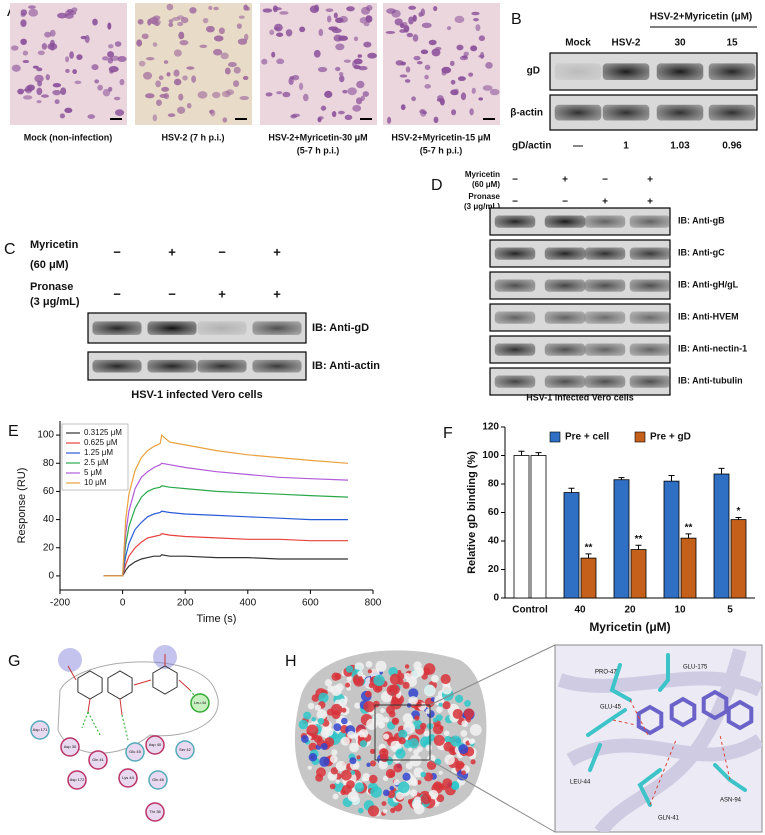 The height and width of the screenshot is (835, 765). What do you see at coordinates (611, 708) in the screenshot?
I see `residue-label: GLU-45` at bounding box center [611, 708].